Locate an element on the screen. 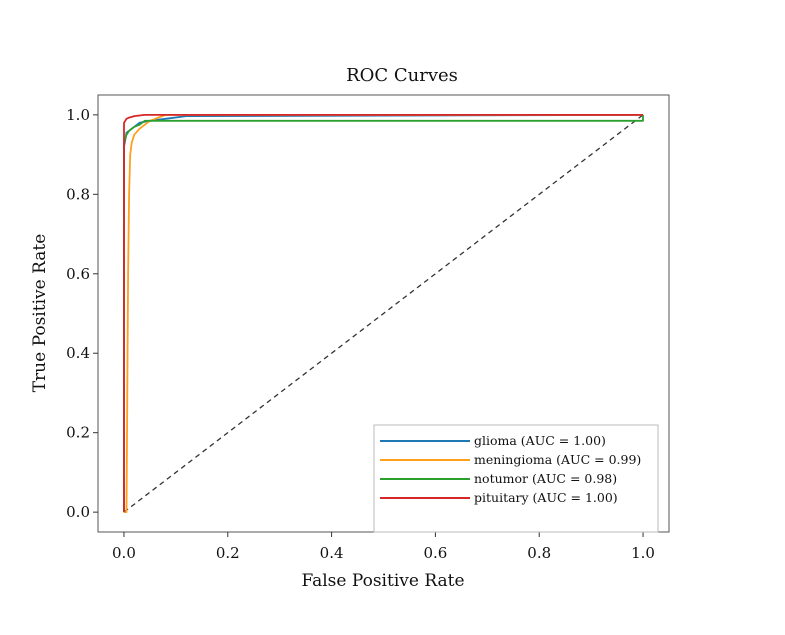  x-tick-label: 0.6 is located at coordinates (435, 553).